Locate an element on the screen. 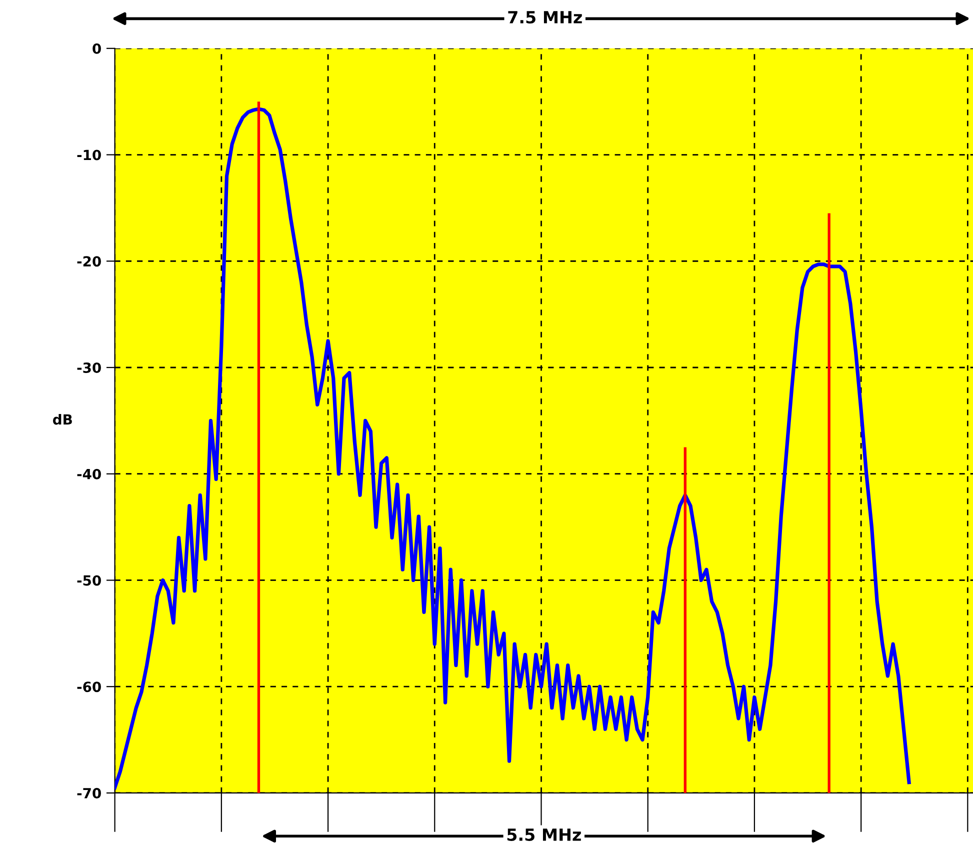 Image resolution: width=973 pixels, height=849 pixels. y-tick-label: -60 is located at coordinates (89, 687).